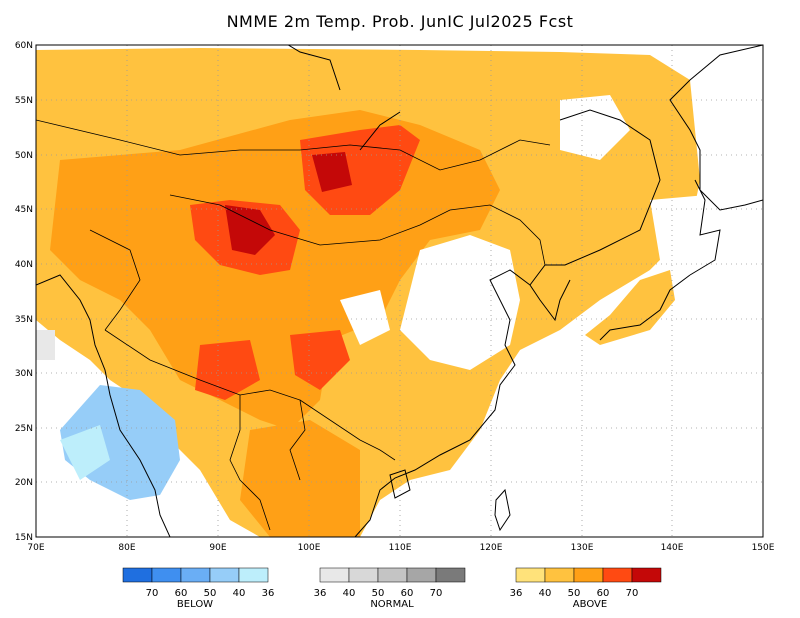 The width and height of the screenshot is (800, 618). Describe the element at coordinates (763, 548) in the screenshot. I see `lon-label: 150E` at that location.